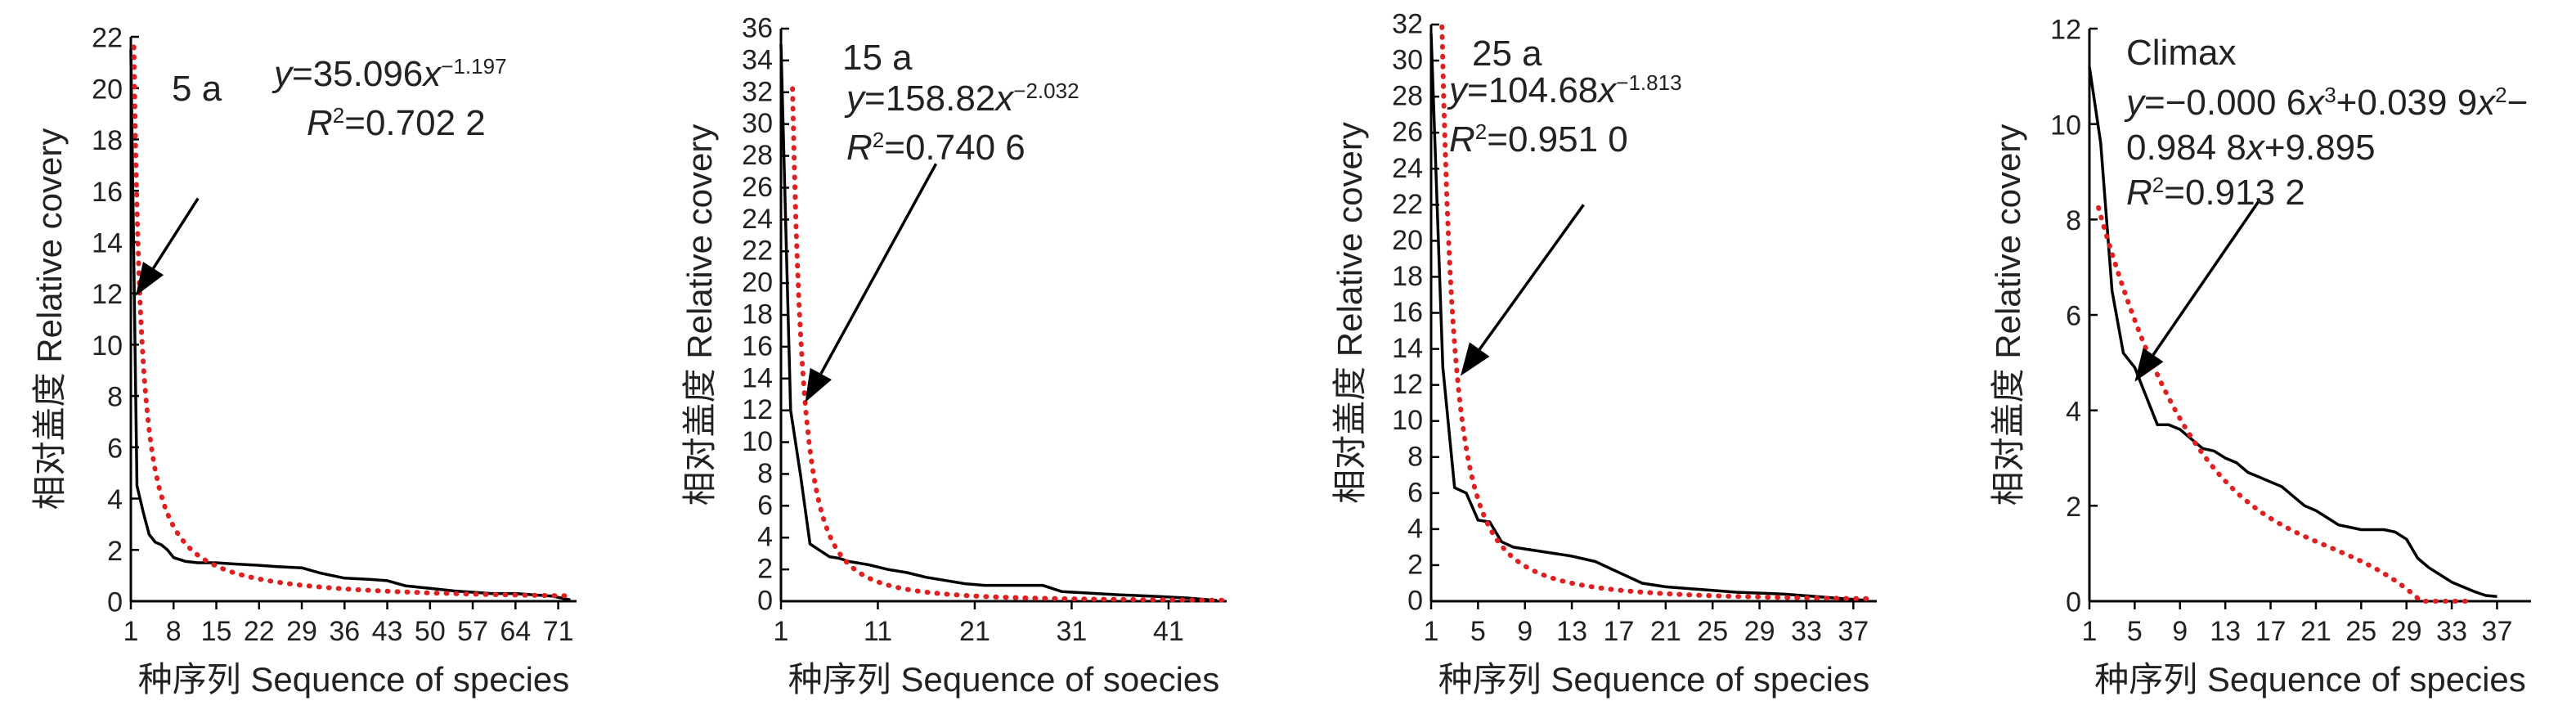  What do you see at coordinates (2500, 95) in the screenshot?
I see `eq-e2: 2` at bounding box center [2500, 95].